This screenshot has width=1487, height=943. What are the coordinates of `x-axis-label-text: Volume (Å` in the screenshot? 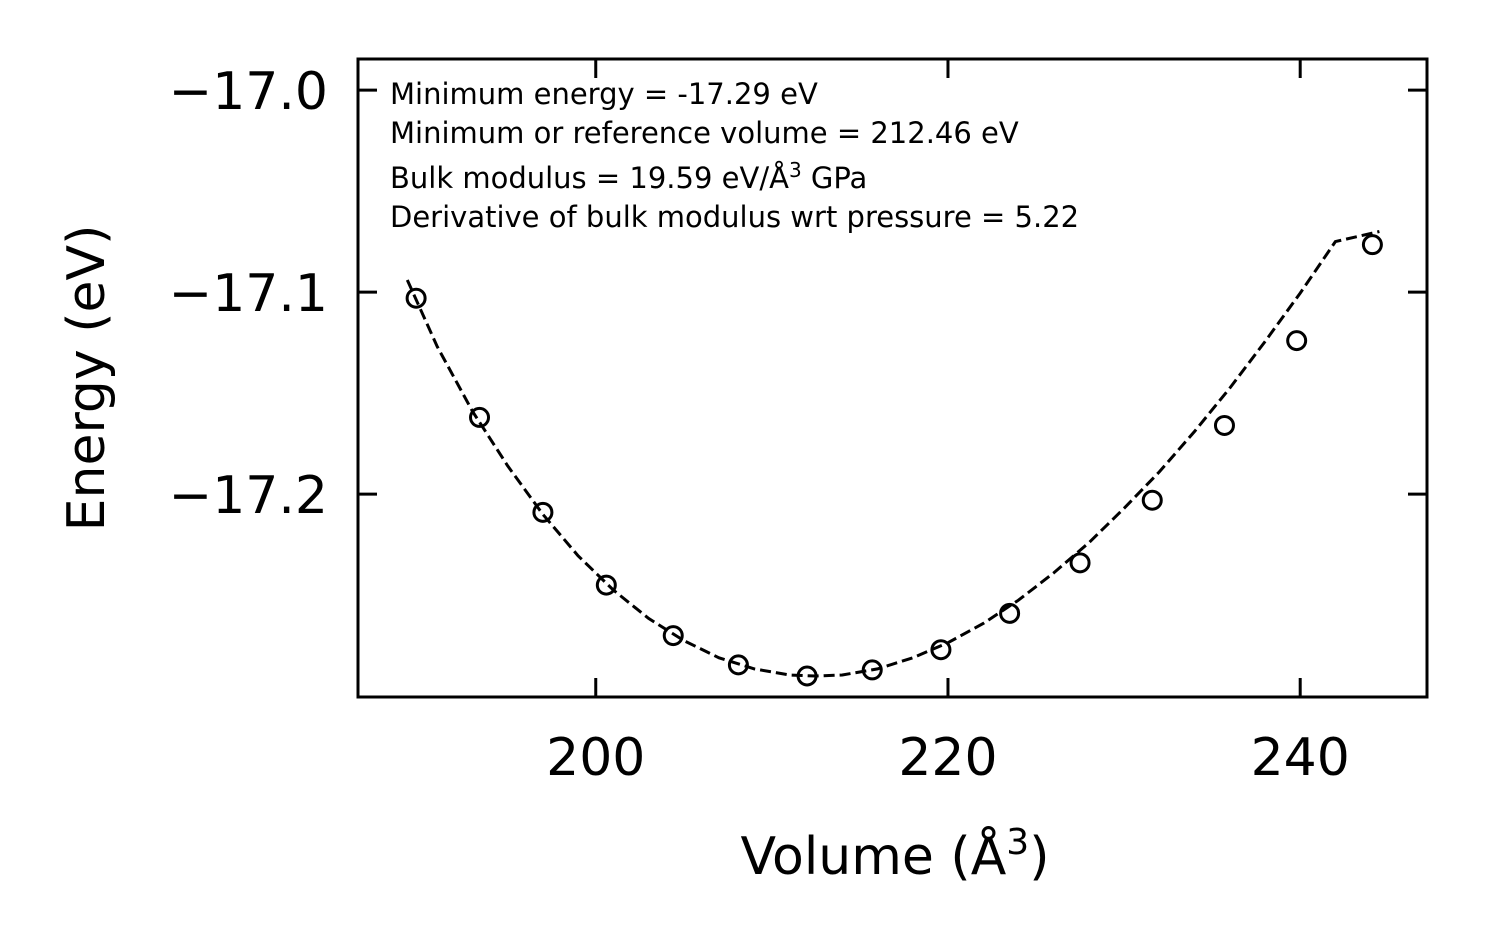 It's located at (874, 856).